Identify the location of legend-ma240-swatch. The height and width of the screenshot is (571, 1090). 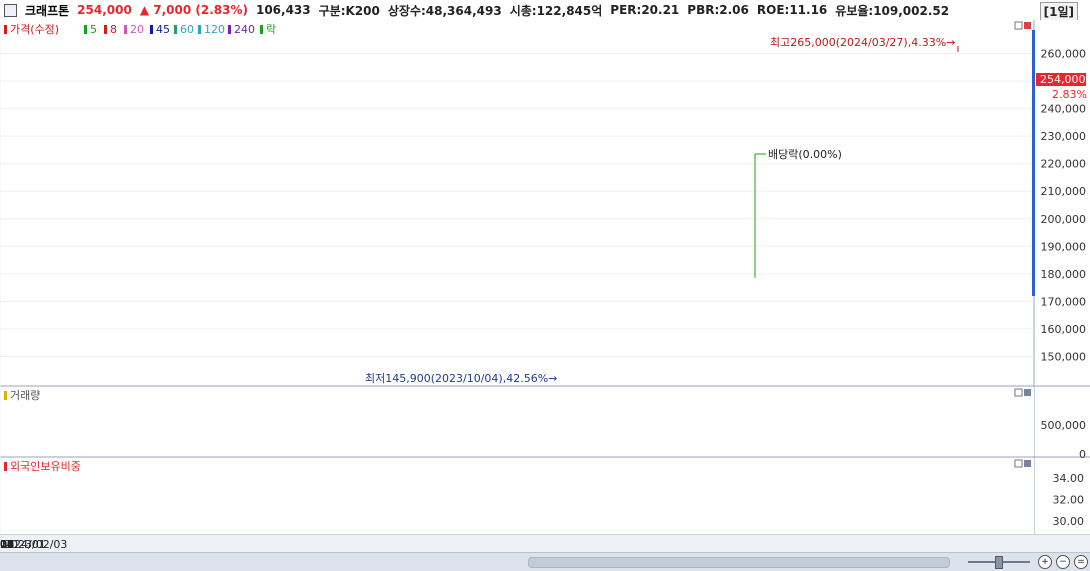
(229, 29).